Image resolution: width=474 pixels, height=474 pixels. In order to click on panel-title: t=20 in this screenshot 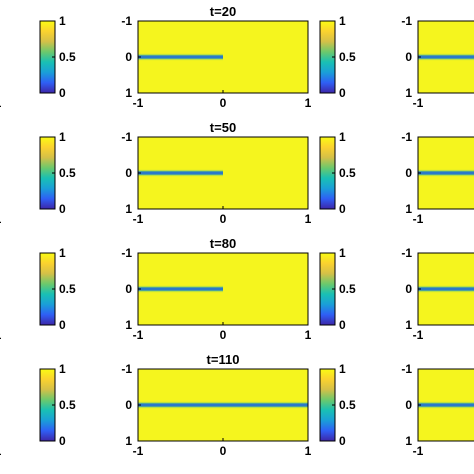, I will do `click(223, 11)`.